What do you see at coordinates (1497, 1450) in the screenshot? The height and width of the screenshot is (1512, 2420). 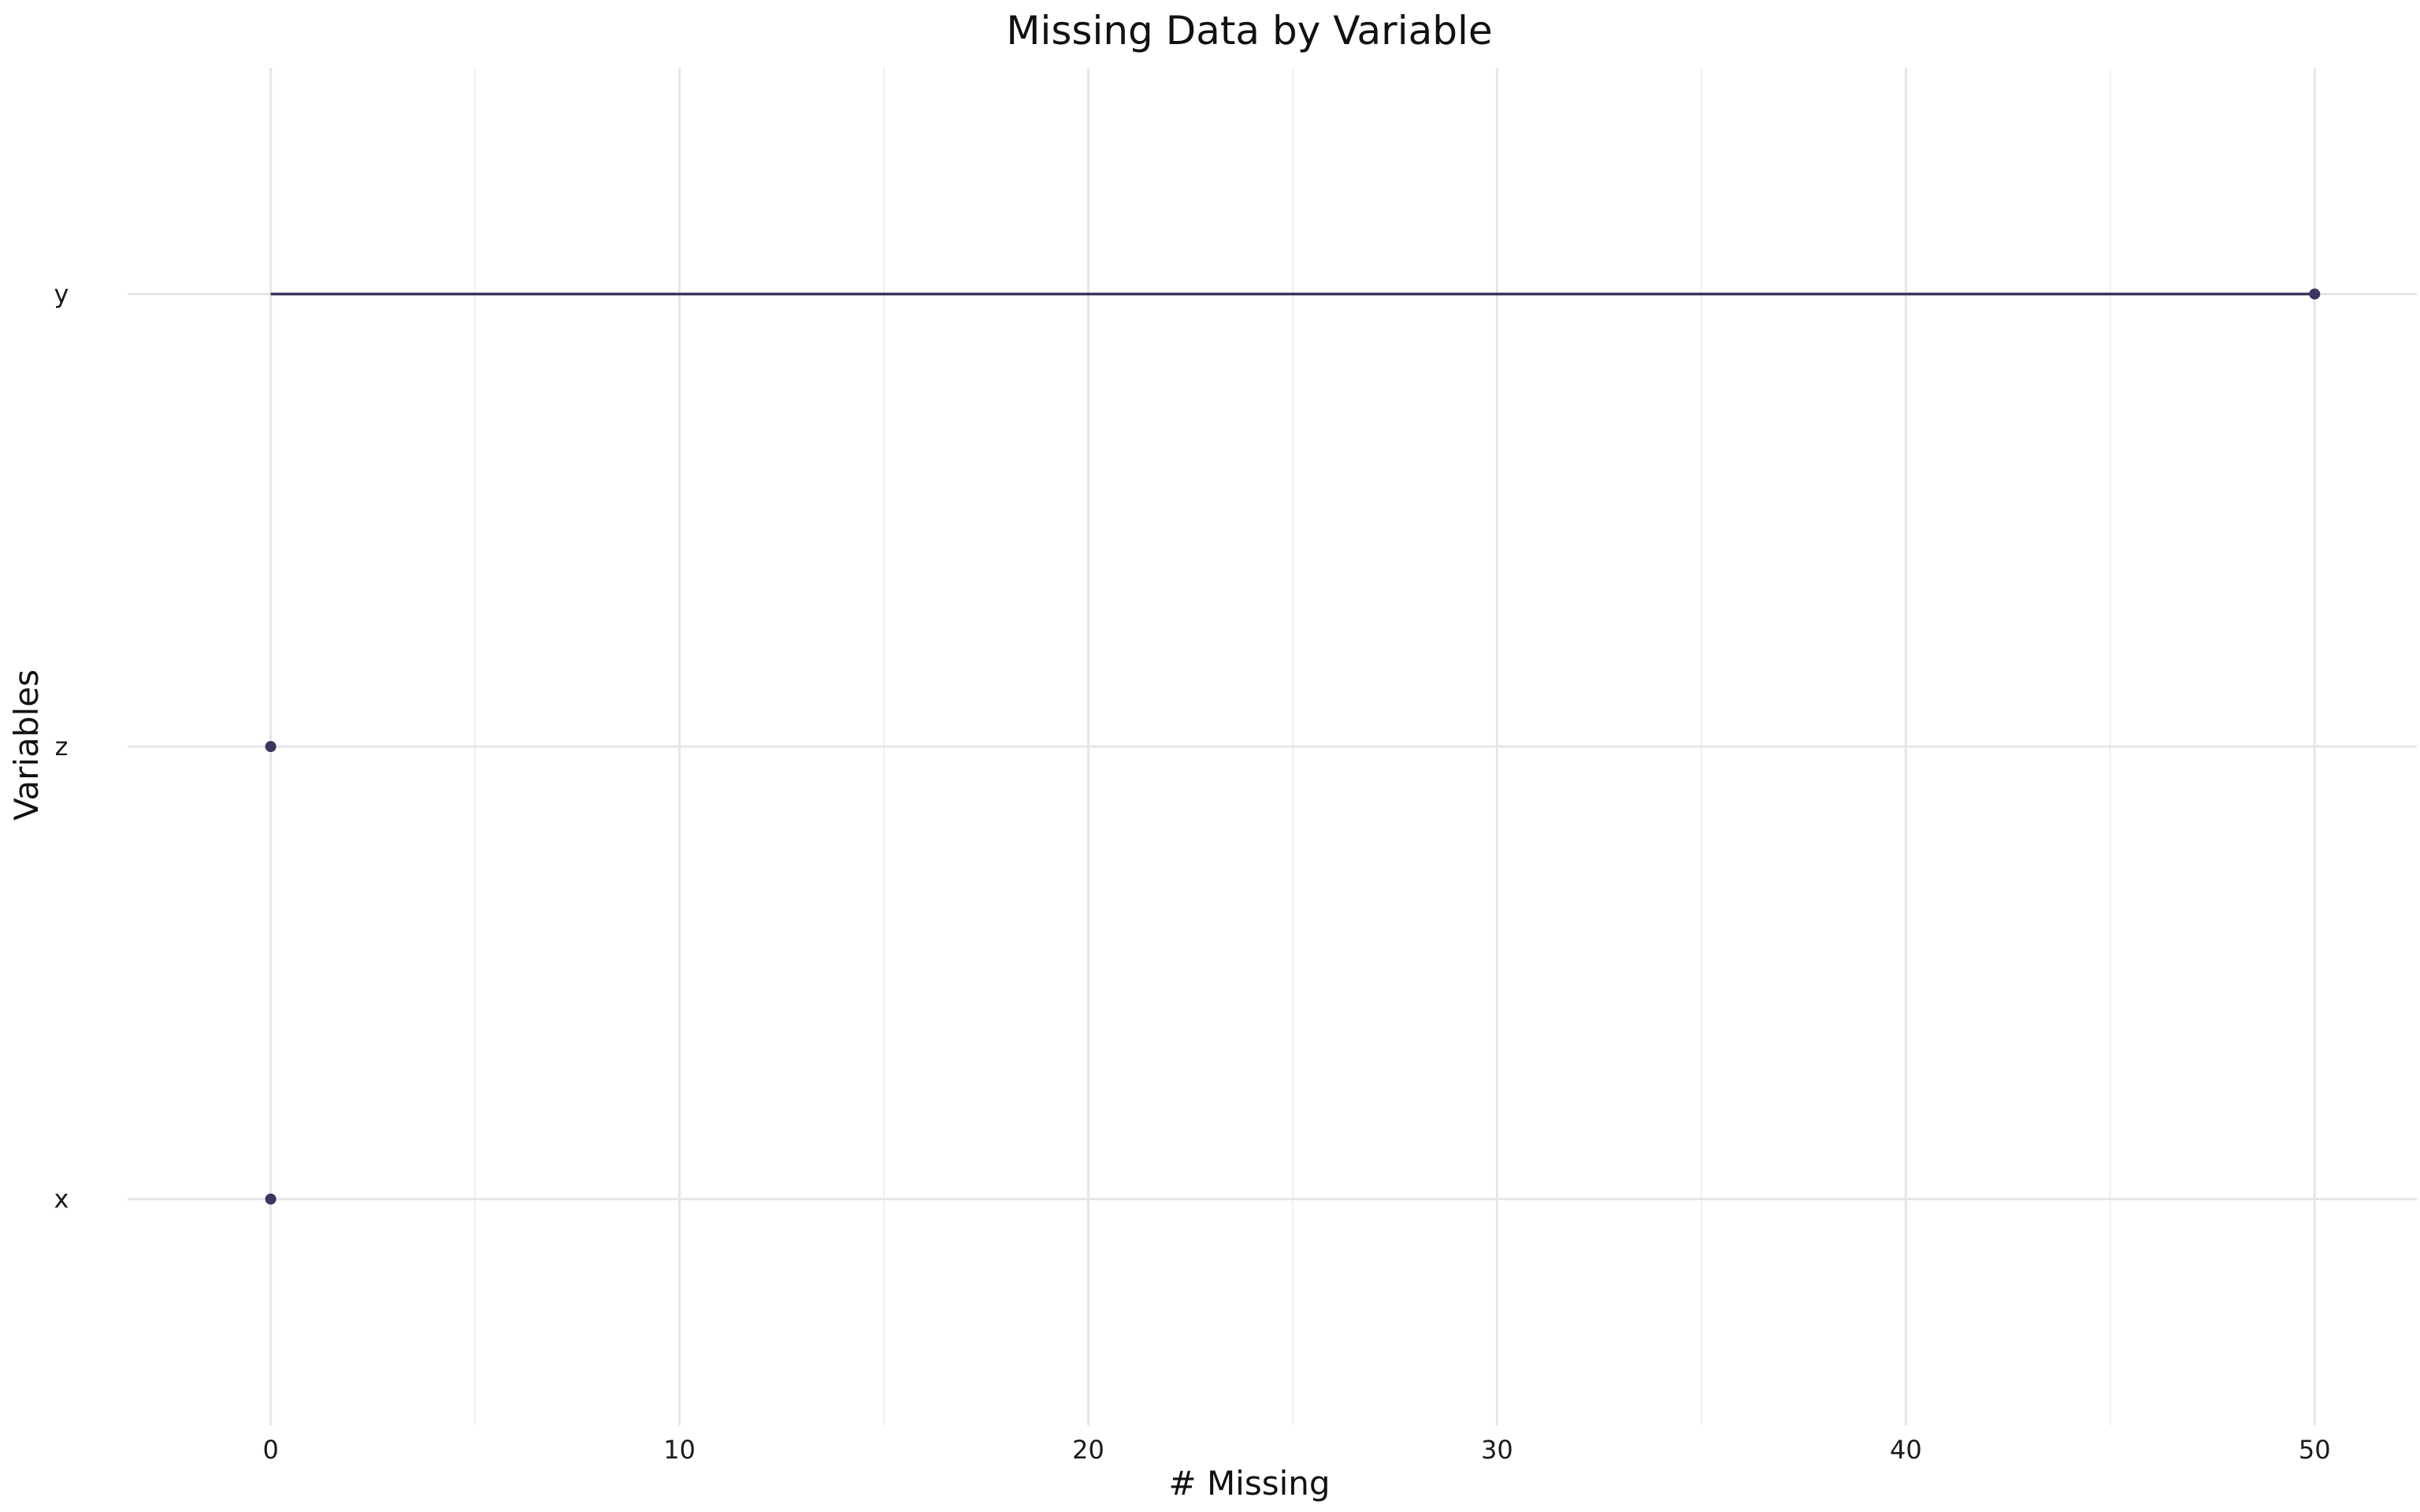 I see `x-tick-label: 30` at bounding box center [1497, 1450].